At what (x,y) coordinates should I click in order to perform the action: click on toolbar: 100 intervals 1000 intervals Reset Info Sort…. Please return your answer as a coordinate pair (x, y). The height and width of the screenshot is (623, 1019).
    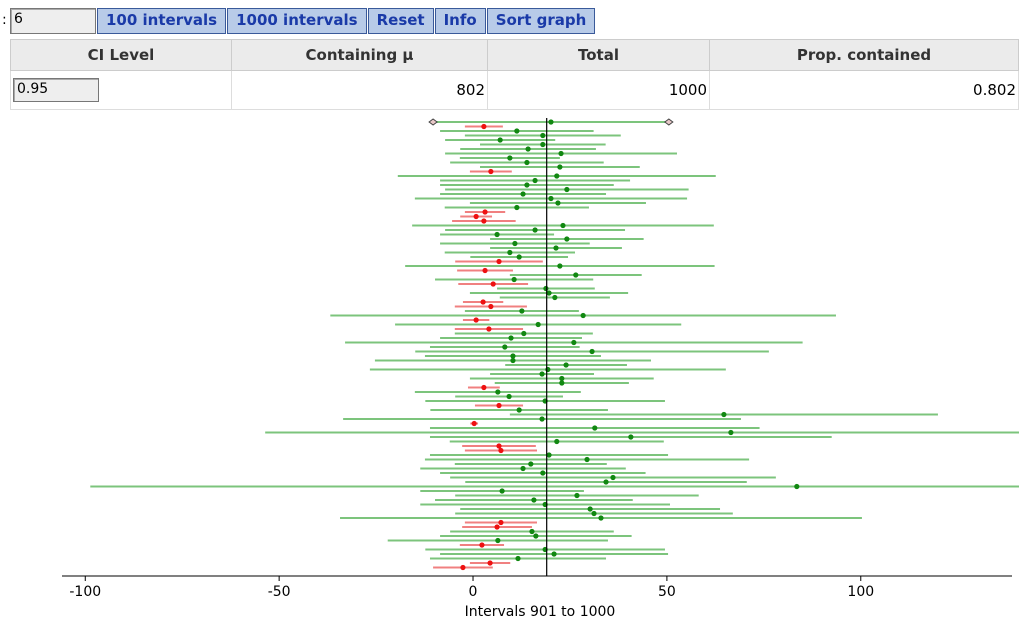
    Looking at the image, I should click on (346, 21).